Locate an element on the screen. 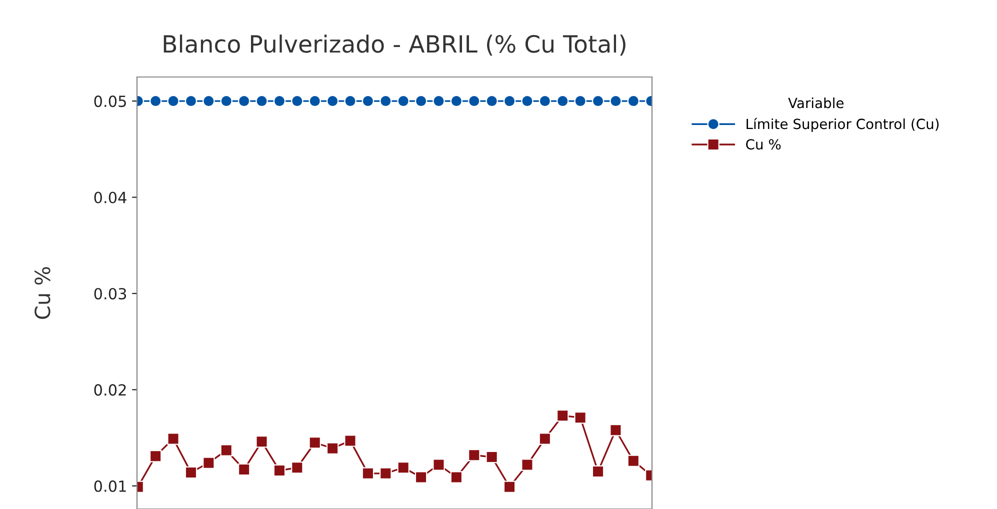 The height and width of the screenshot is (509, 997). y-tick-label: 0.01 is located at coordinates (110, 486).